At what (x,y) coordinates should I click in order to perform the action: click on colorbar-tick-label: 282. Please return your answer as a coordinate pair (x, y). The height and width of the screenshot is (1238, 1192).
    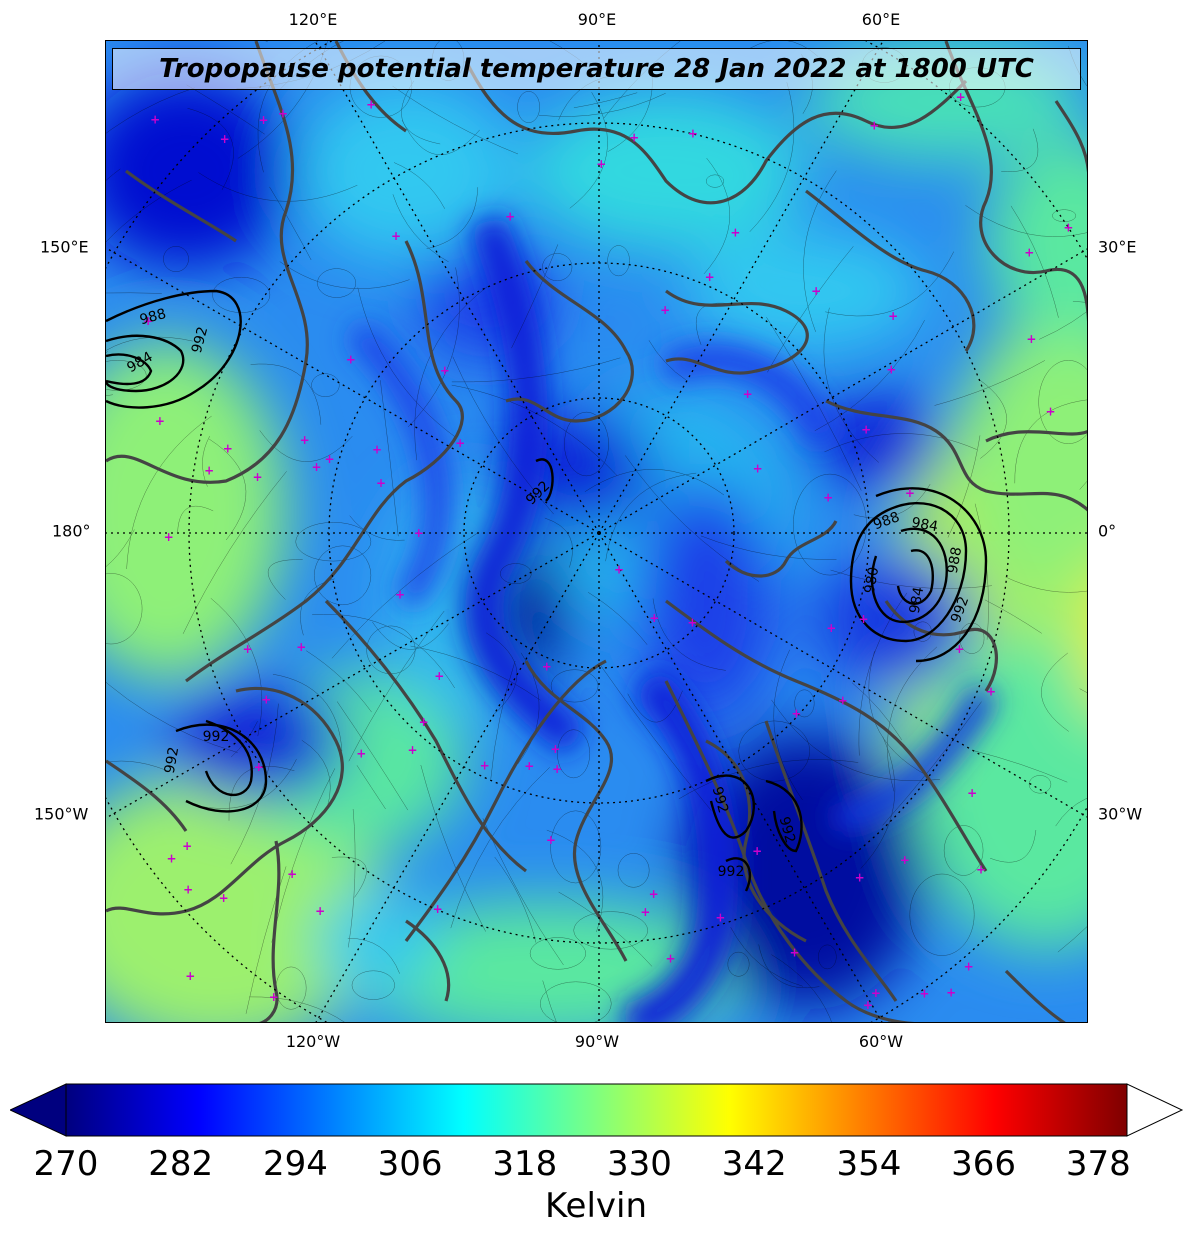
    Looking at the image, I should click on (181, 1164).